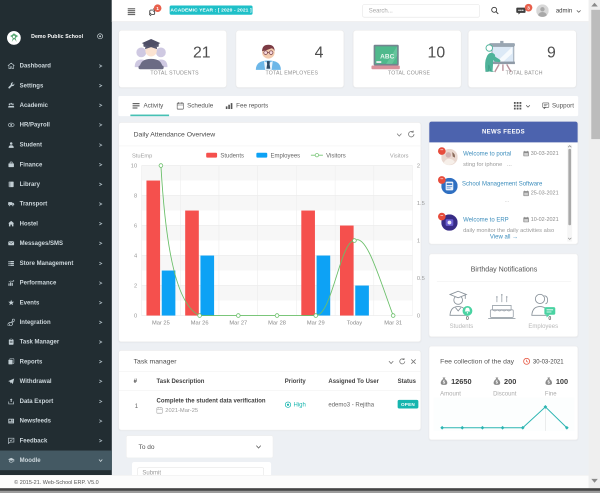 The image size is (600, 493). What do you see at coordinates (354, 323) in the screenshot?
I see `svg-text: Today` at bounding box center [354, 323].